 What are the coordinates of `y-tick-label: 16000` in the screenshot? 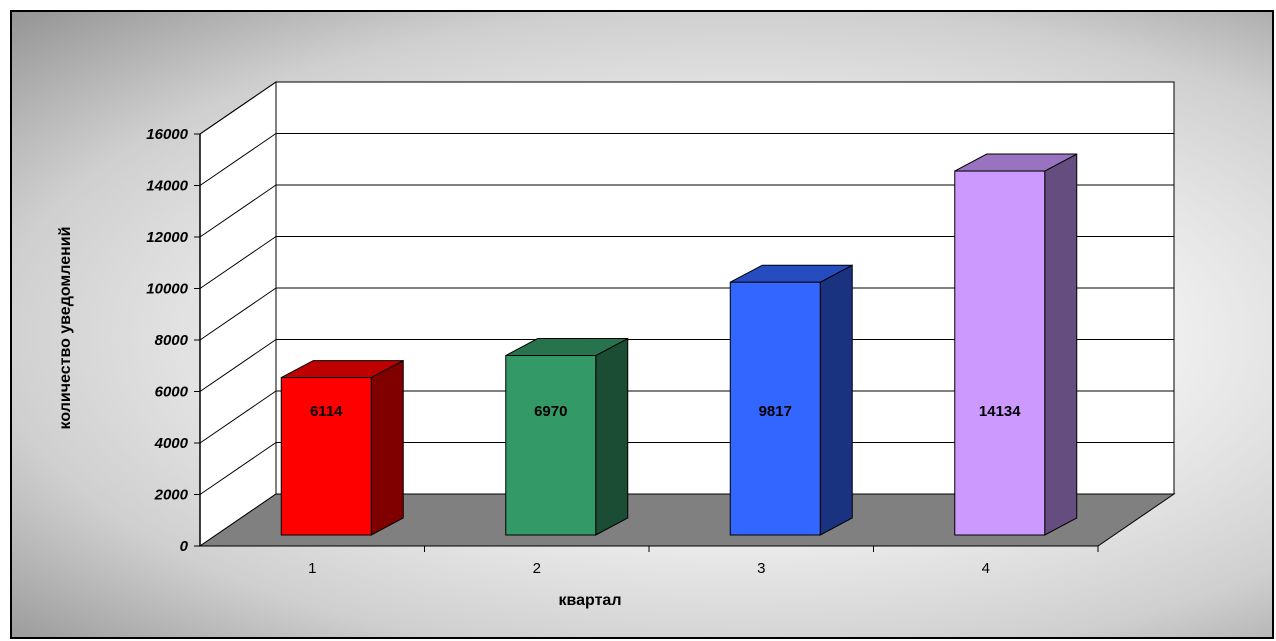 It's located at (167, 134).